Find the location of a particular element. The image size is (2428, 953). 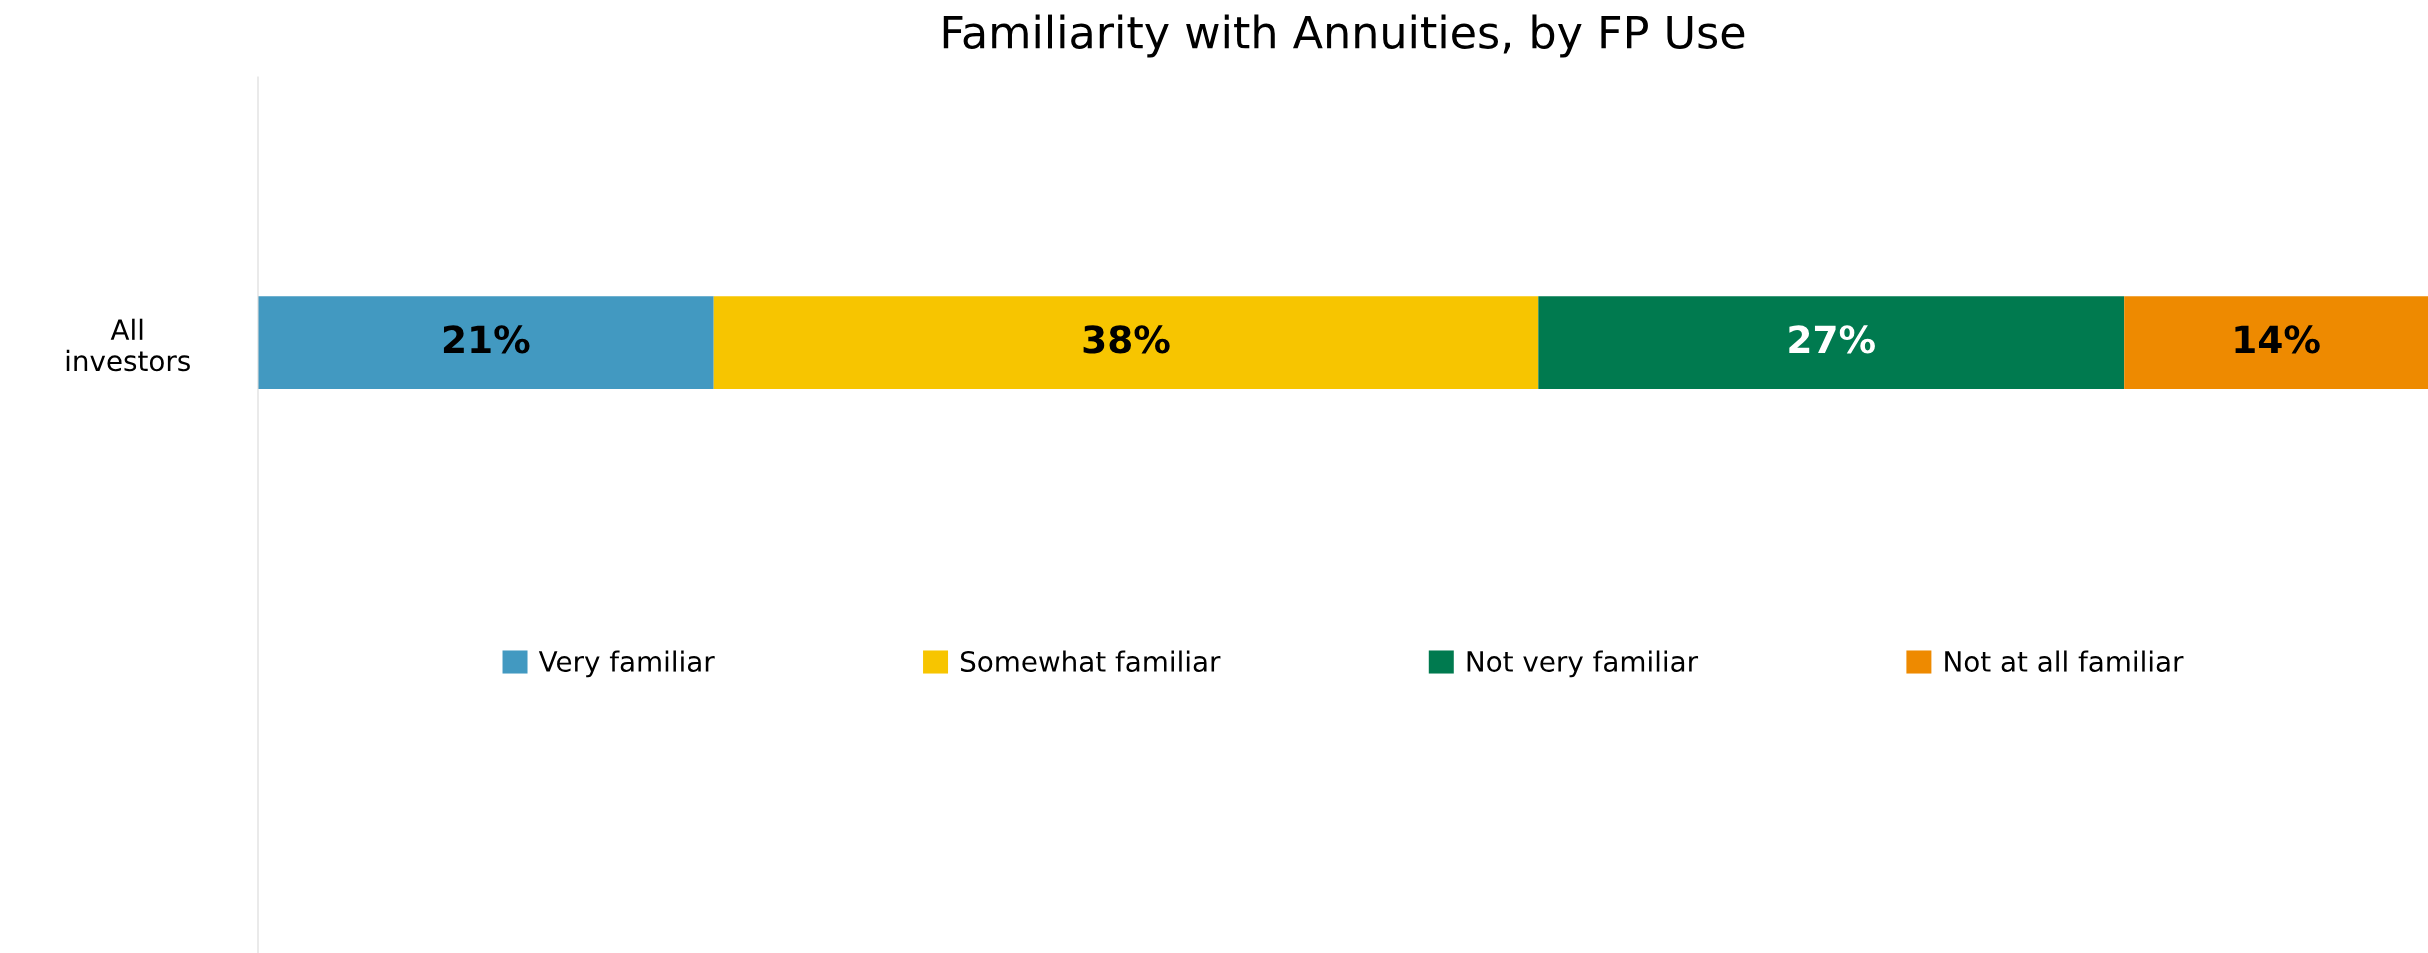

data-label: 21% is located at coordinates (486, 339).